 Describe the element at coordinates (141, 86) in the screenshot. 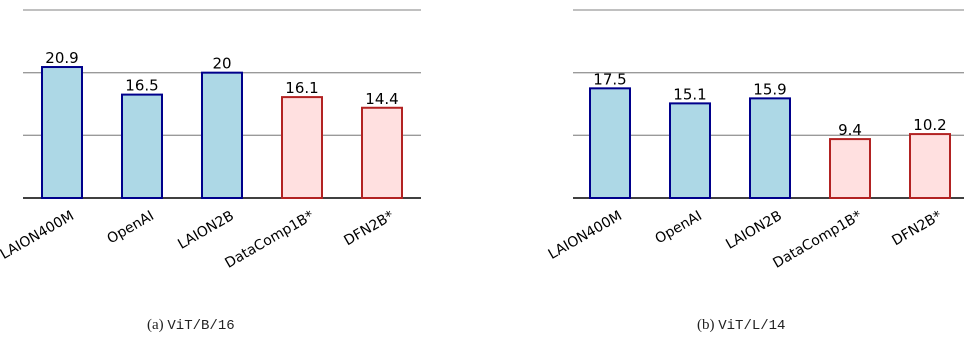

I see `data-label: 16.5` at that location.